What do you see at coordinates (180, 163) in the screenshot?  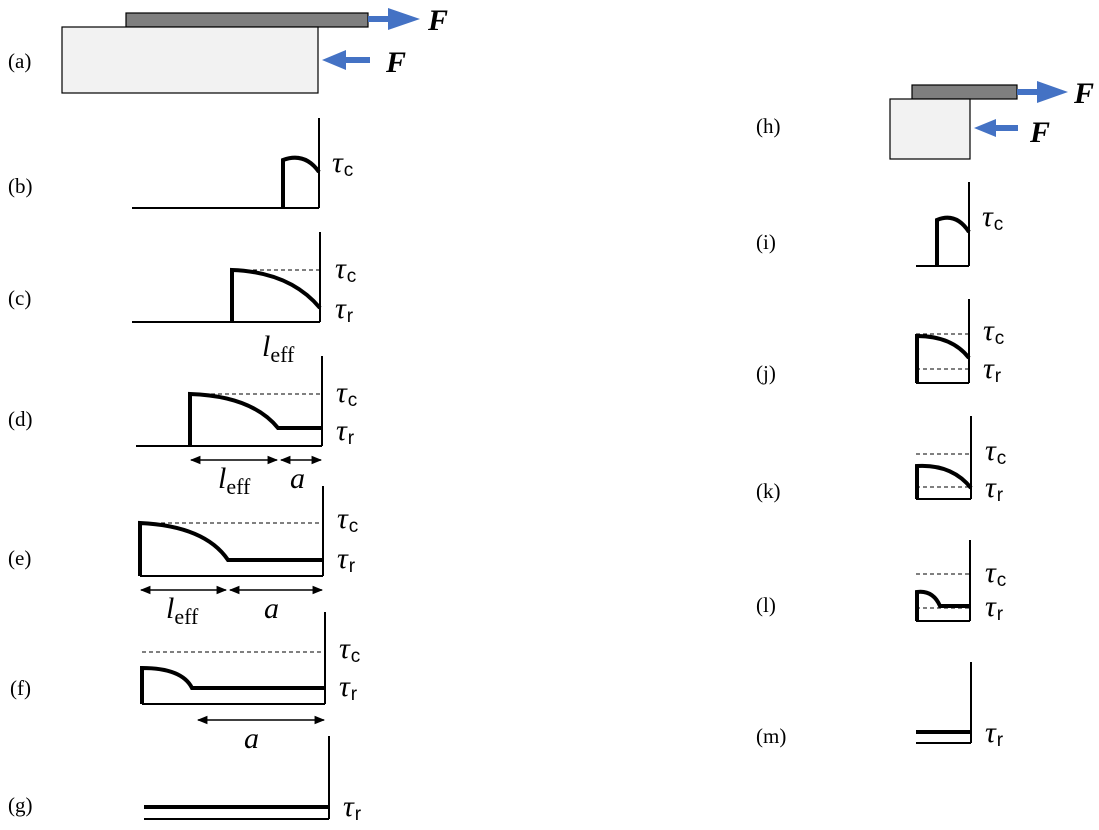 I see `panel-b: (b) τc` at bounding box center [180, 163].